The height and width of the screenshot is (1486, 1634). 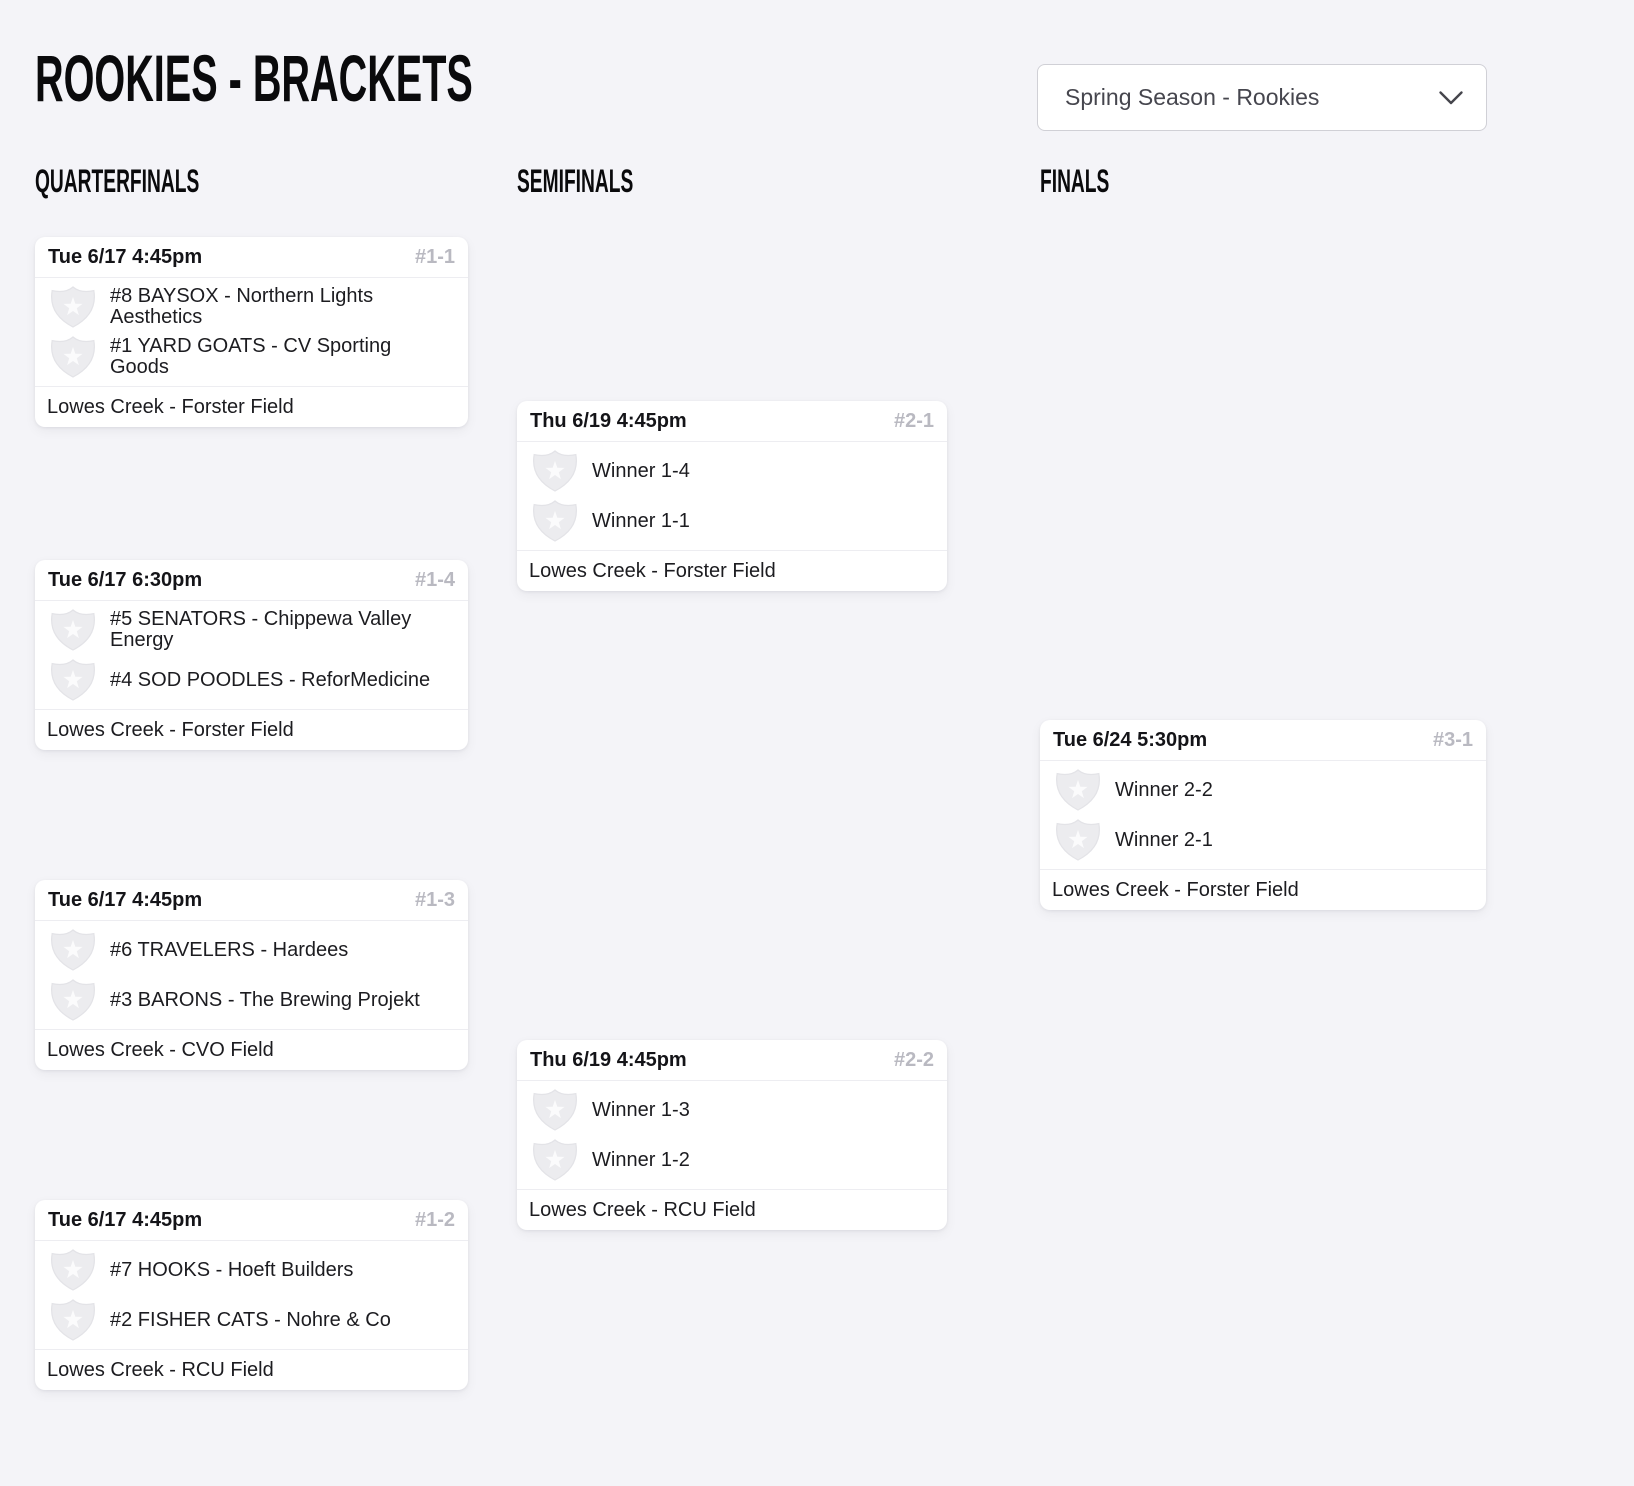 I want to click on match-header: Thu 6/19 4:45pm #2-1, so click(x=732, y=421).